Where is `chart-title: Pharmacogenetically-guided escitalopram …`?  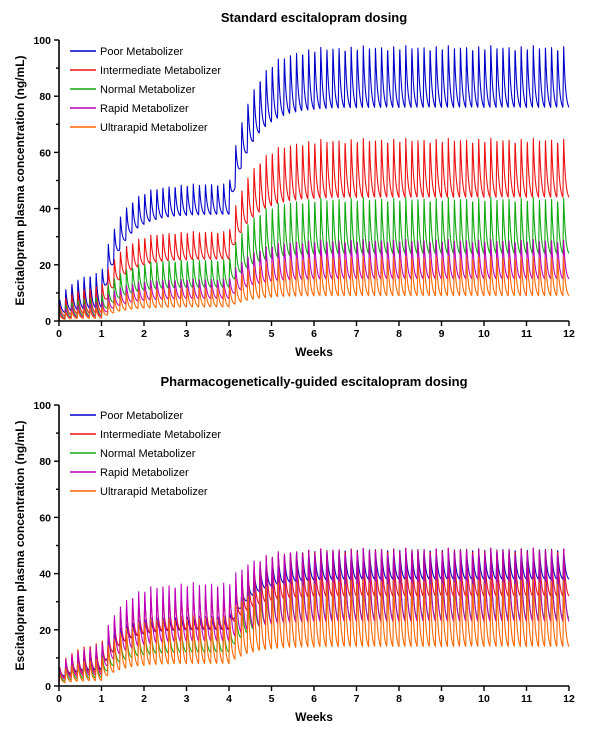 chart-title: Pharmacogenetically-guided escitalopram … is located at coordinates (313, 381).